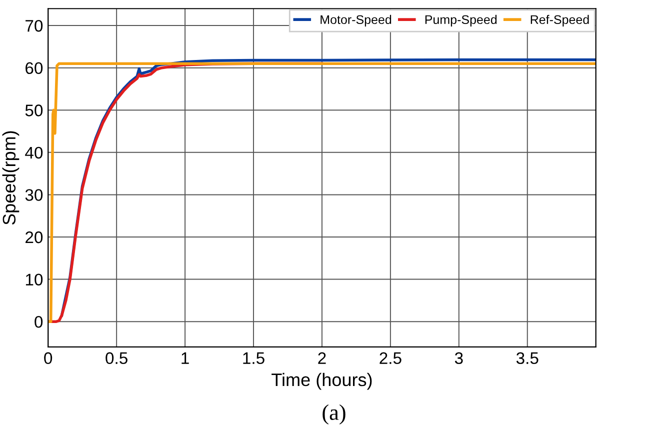 This screenshot has width=668, height=431. What do you see at coordinates (48, 358) in the screenshot?
I see `x-tick-label: 0` at bounding box center [48, 358].